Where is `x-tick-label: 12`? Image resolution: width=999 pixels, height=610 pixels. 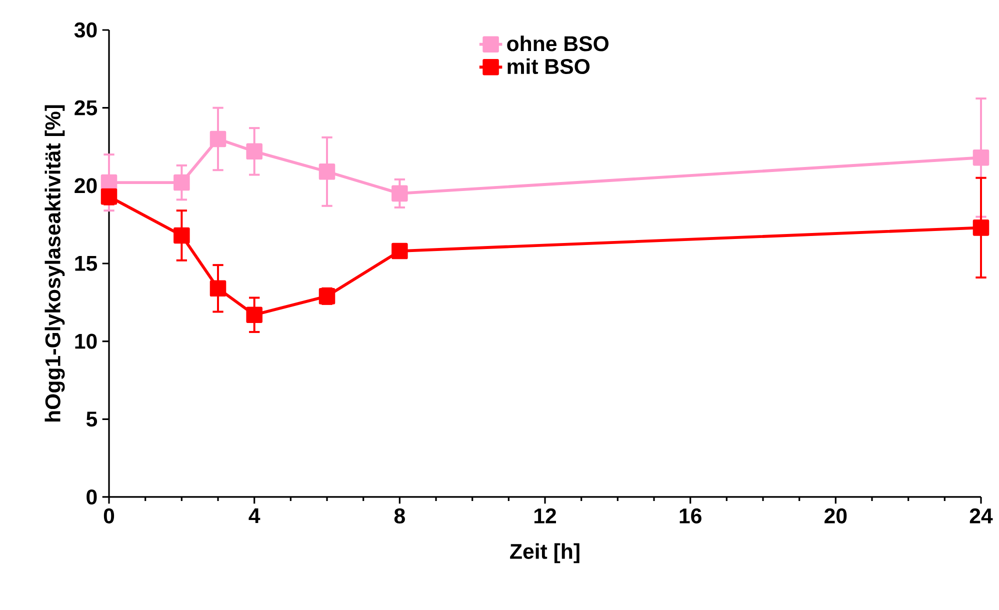
x-tick-label: 12 is located at coordinates (545, 516).